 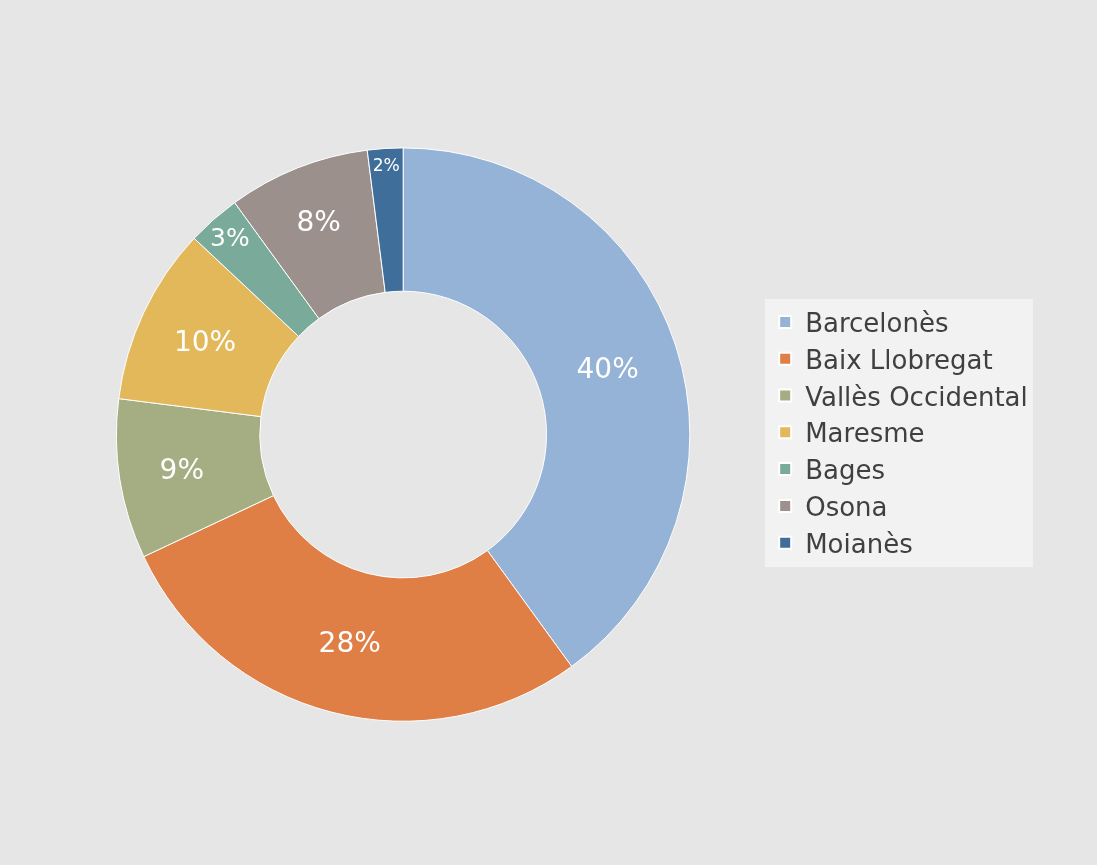 What do you see at coordinates (181, 470) in the screenshot?
I see `data-label: 9%` at bounding box center [181, 470].